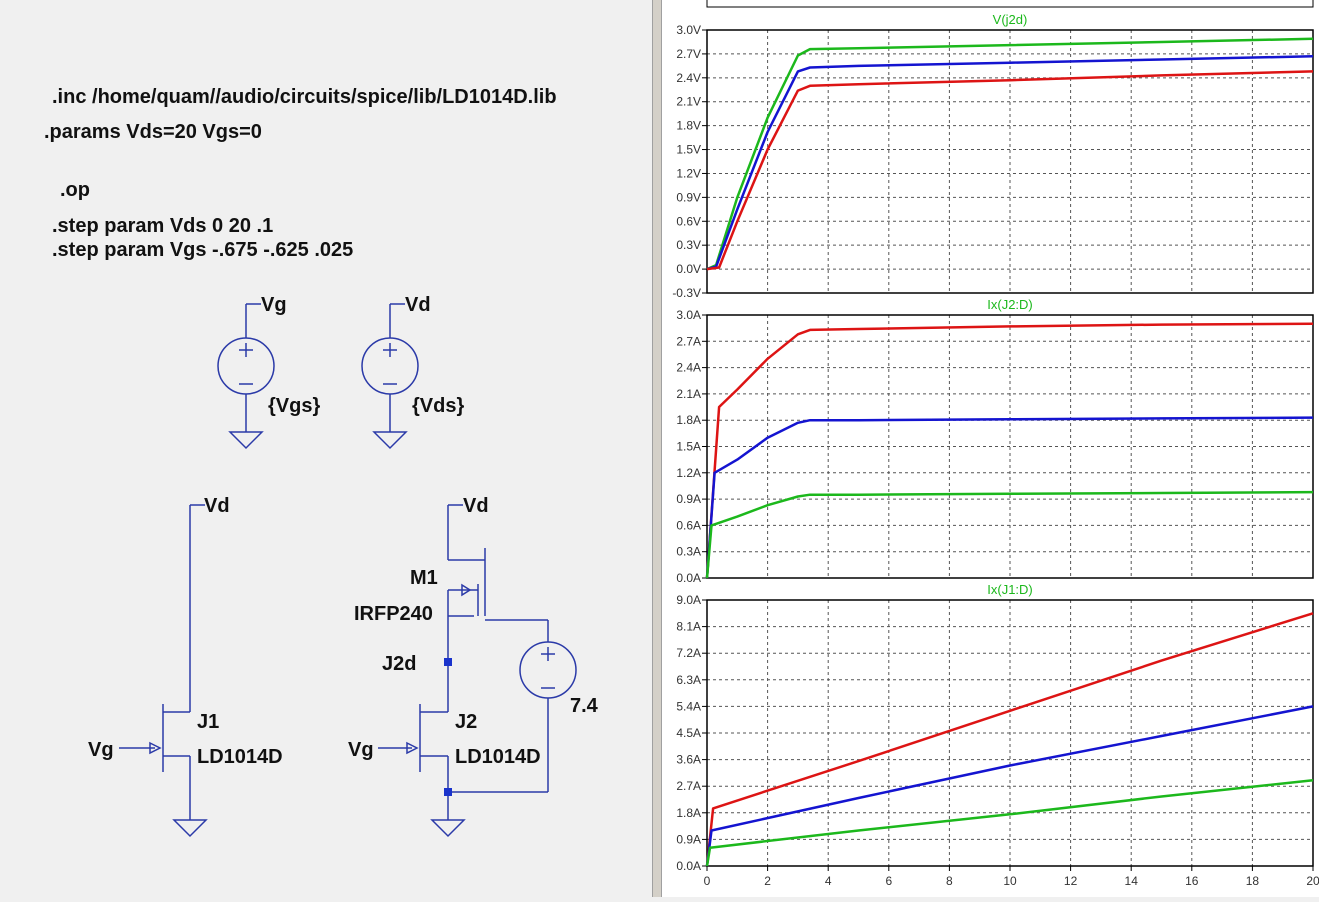 Image resolution: width=1319 pixels, height=902 pixels. What do you see at coordinates (688, 760) in the screenshot?
I see `y-tick-label: 3.6A` at bounding box center [688, 760].